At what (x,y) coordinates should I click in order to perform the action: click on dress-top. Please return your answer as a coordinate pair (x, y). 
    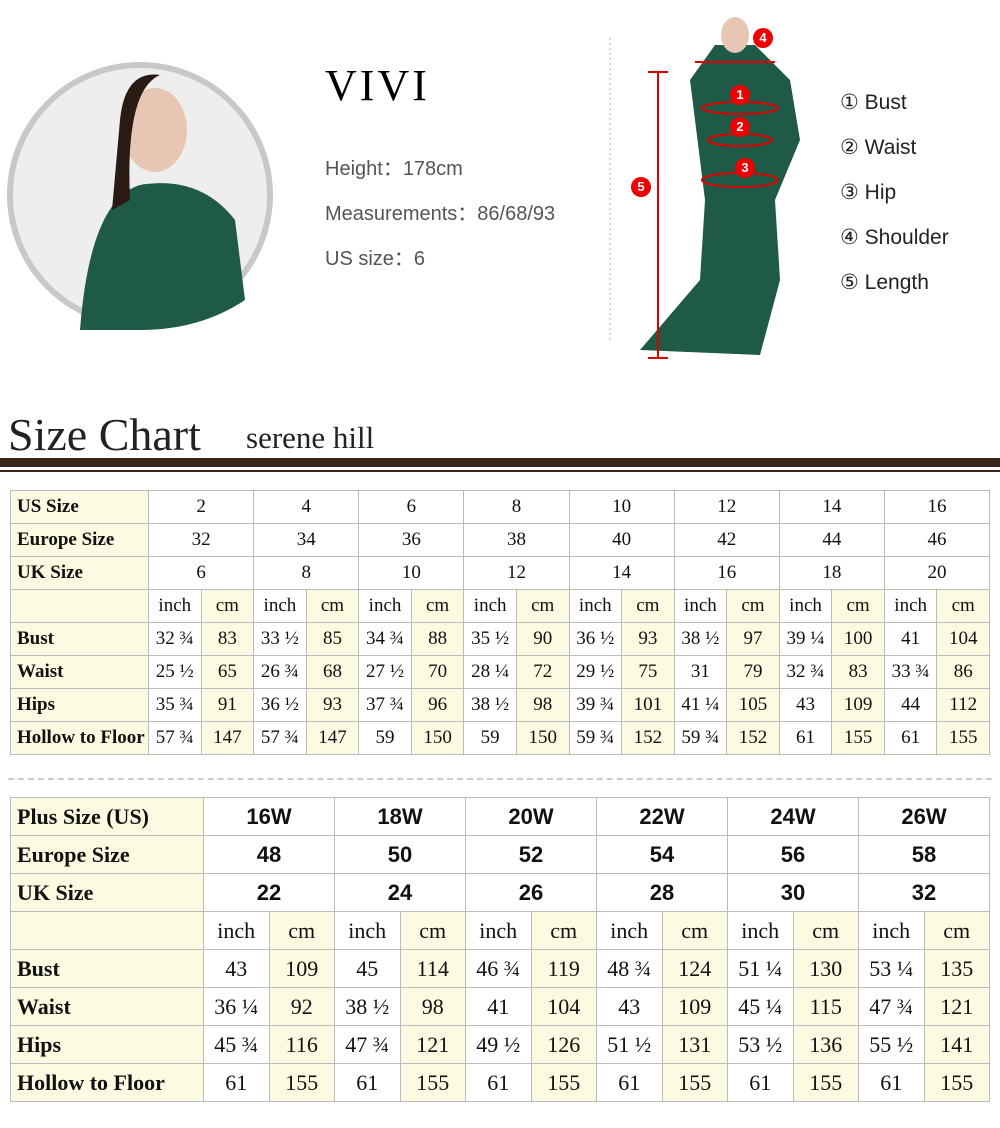
    Looking at the image, I should click on (162, 256).